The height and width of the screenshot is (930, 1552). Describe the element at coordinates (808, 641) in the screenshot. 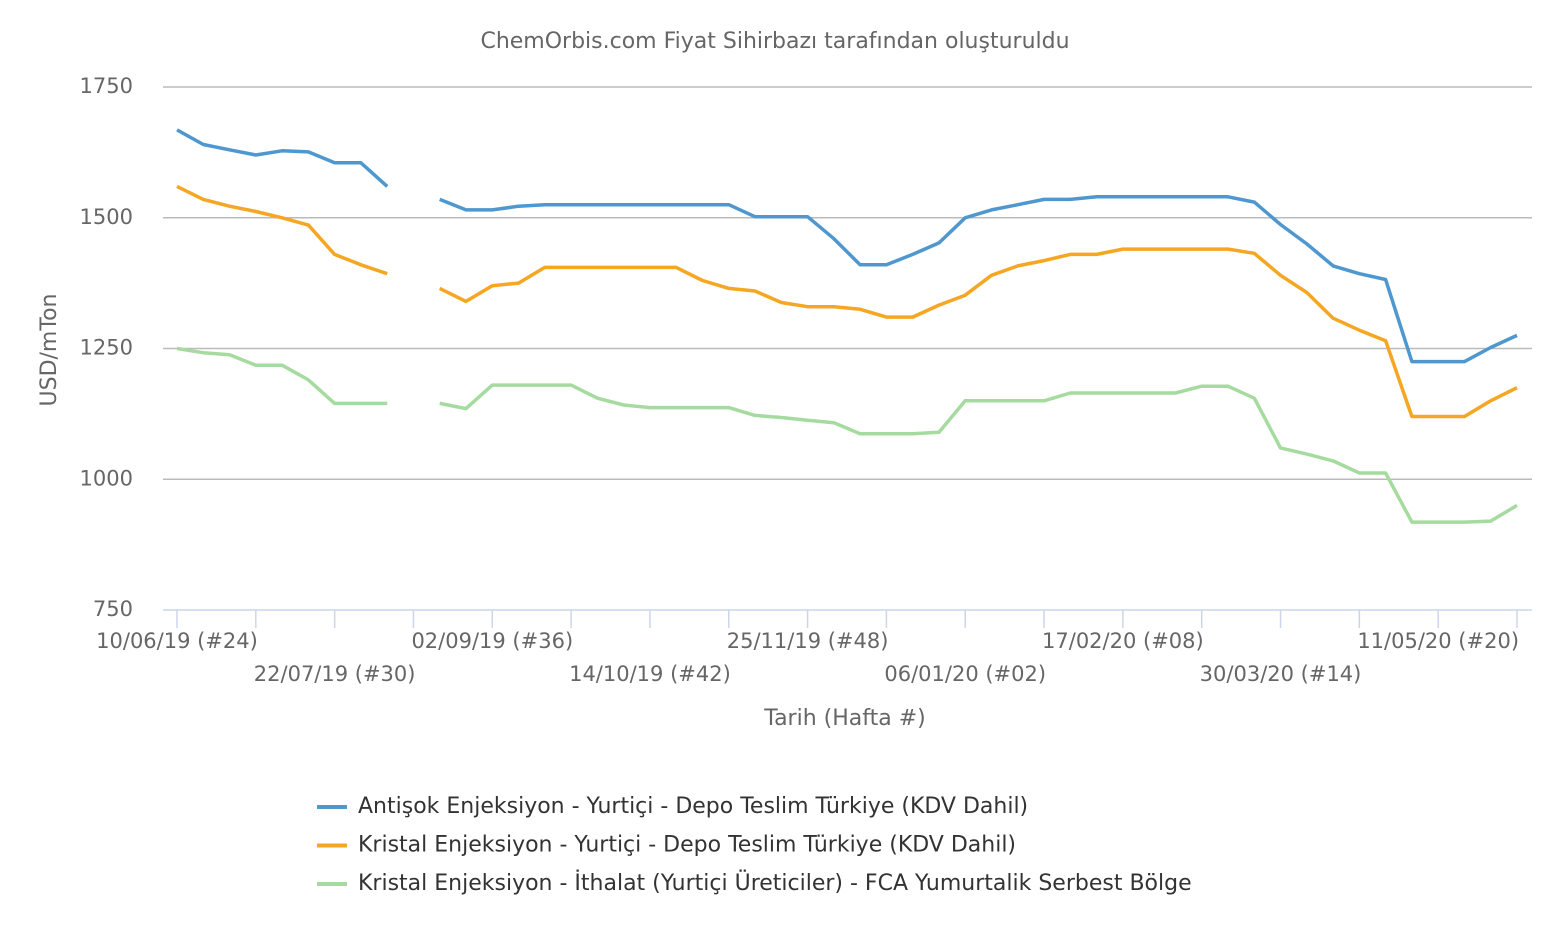

I see `x-tick-label: 25/11/19 (#48)` at that location.